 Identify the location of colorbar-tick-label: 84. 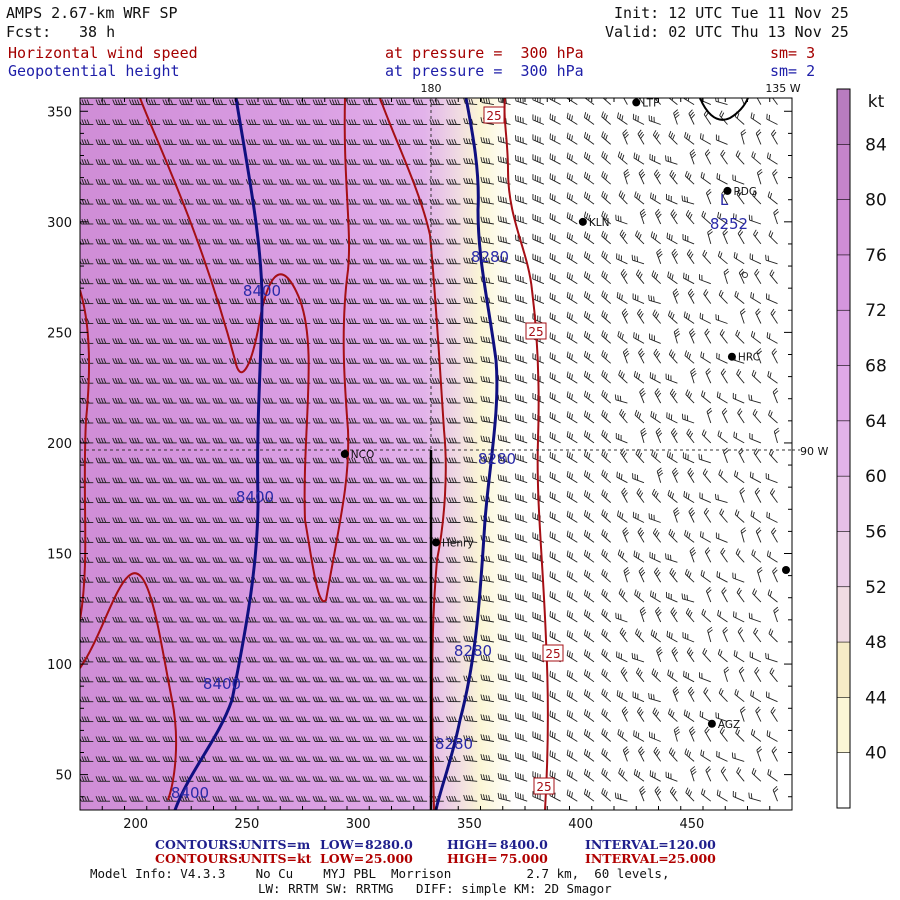
(876, 145).